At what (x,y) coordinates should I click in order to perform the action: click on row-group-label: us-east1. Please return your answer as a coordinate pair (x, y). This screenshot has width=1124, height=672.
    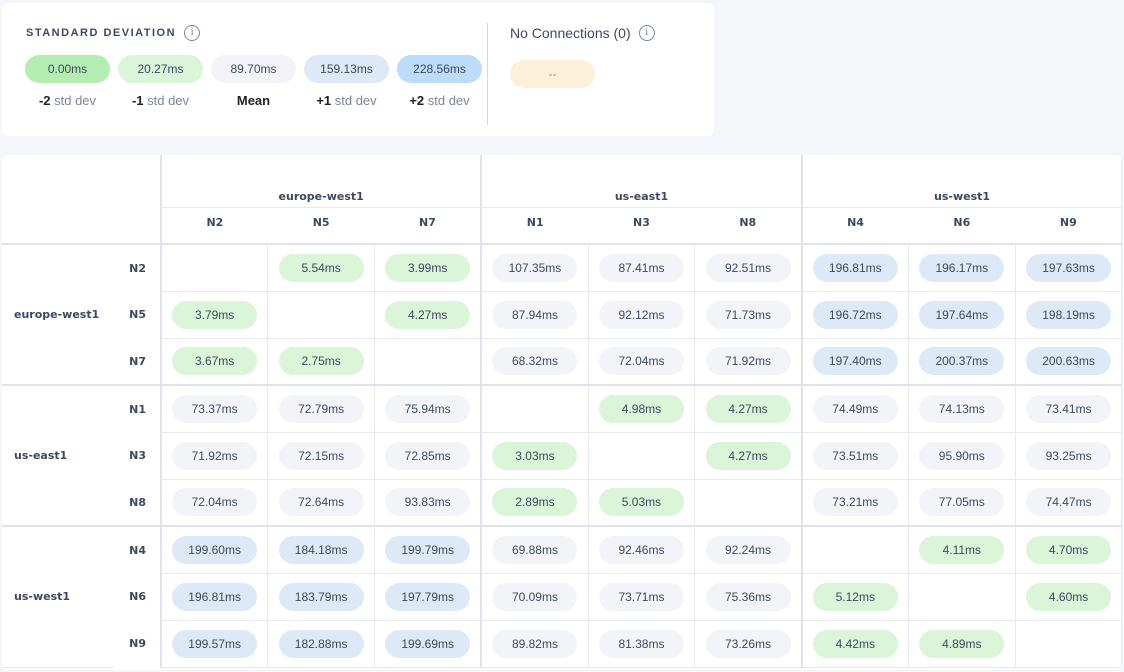
    Looking at the image, I should click on (58, 455).